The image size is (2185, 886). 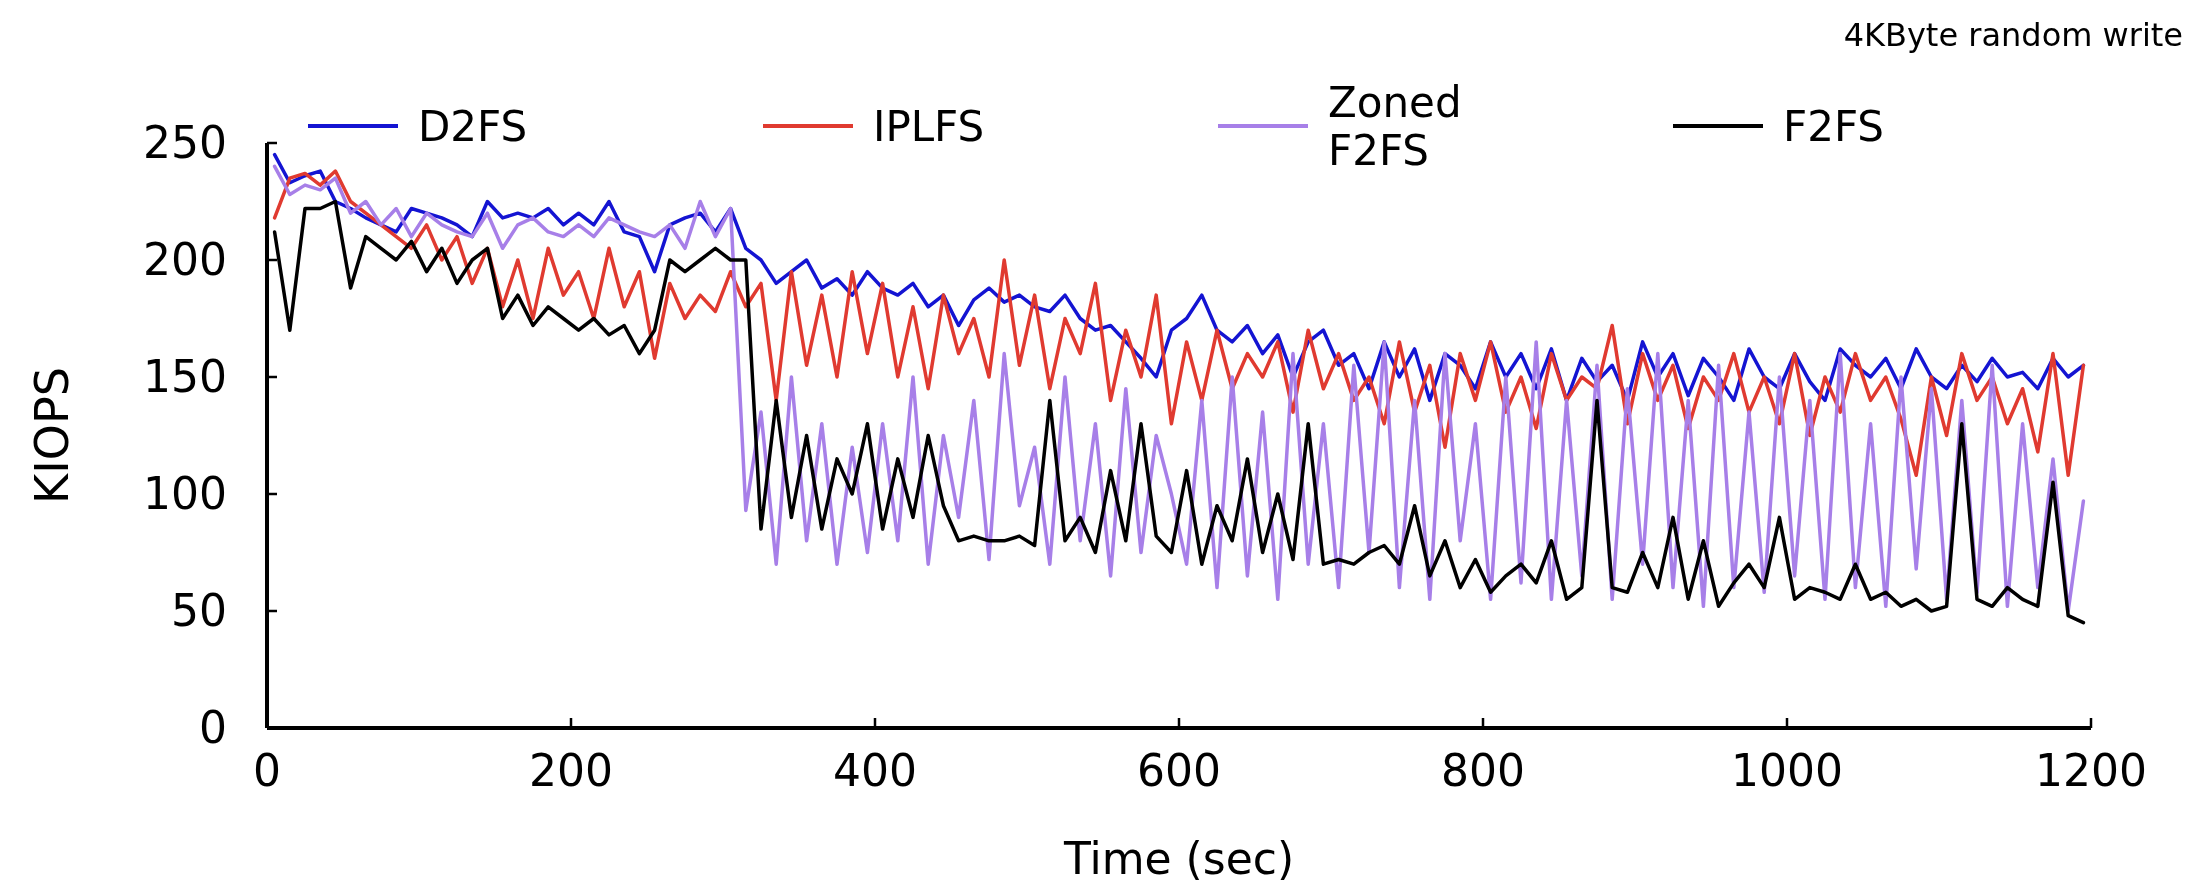 What do you see at coordinates (1179, 770) in the screenshot?
I see `x-tick-label: 600` at bounding box center [1179, 770].